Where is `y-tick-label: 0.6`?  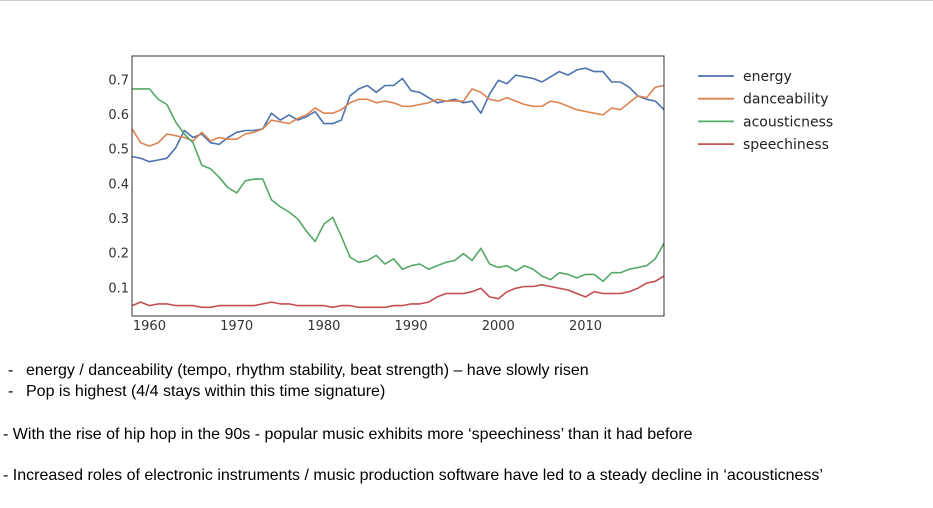
y-tick-label: 0.6 is located at coordinates (118, 115).